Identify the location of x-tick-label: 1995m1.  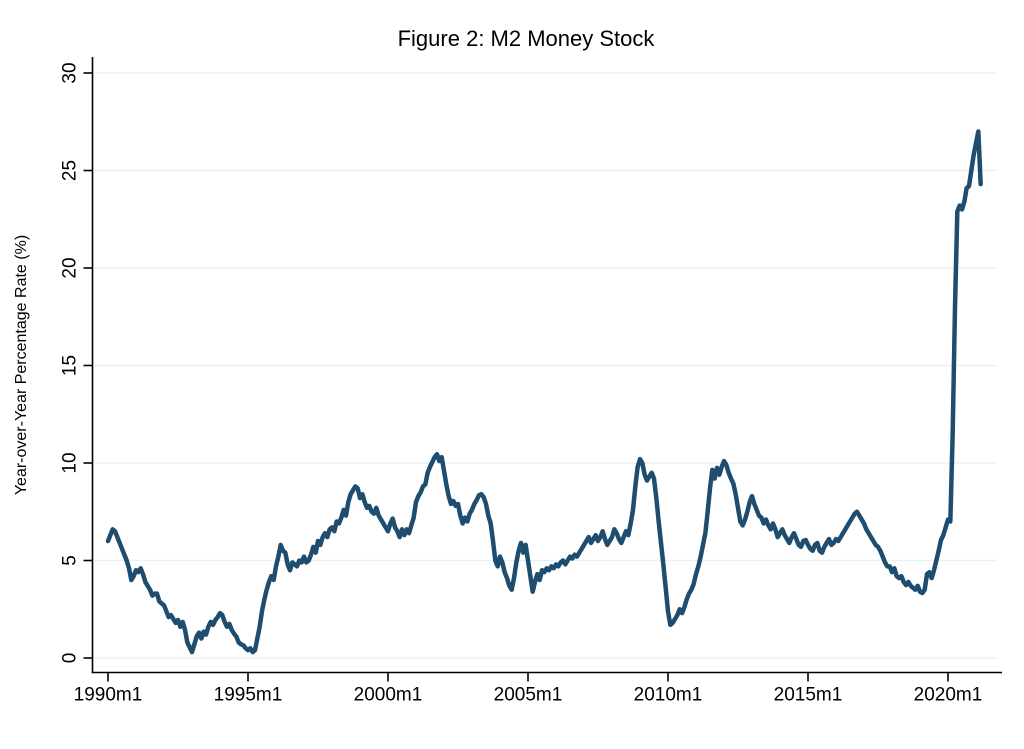
(248, 695).